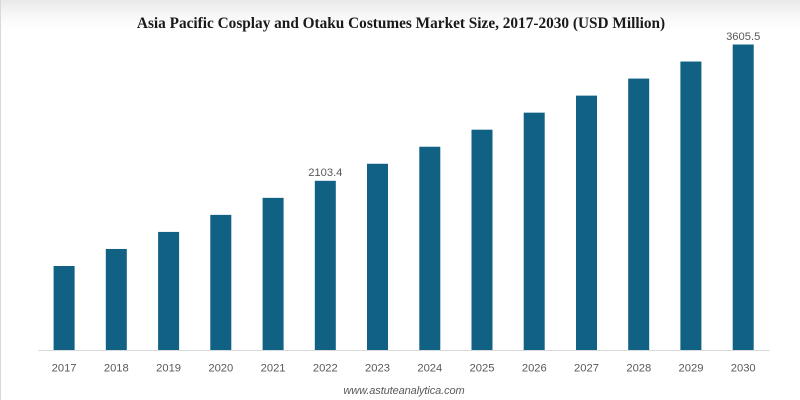 The image size is (800, 400). Describe the element at coordinates (116, 368) in the screenshot. I see `svg-text: 2018` at that location.